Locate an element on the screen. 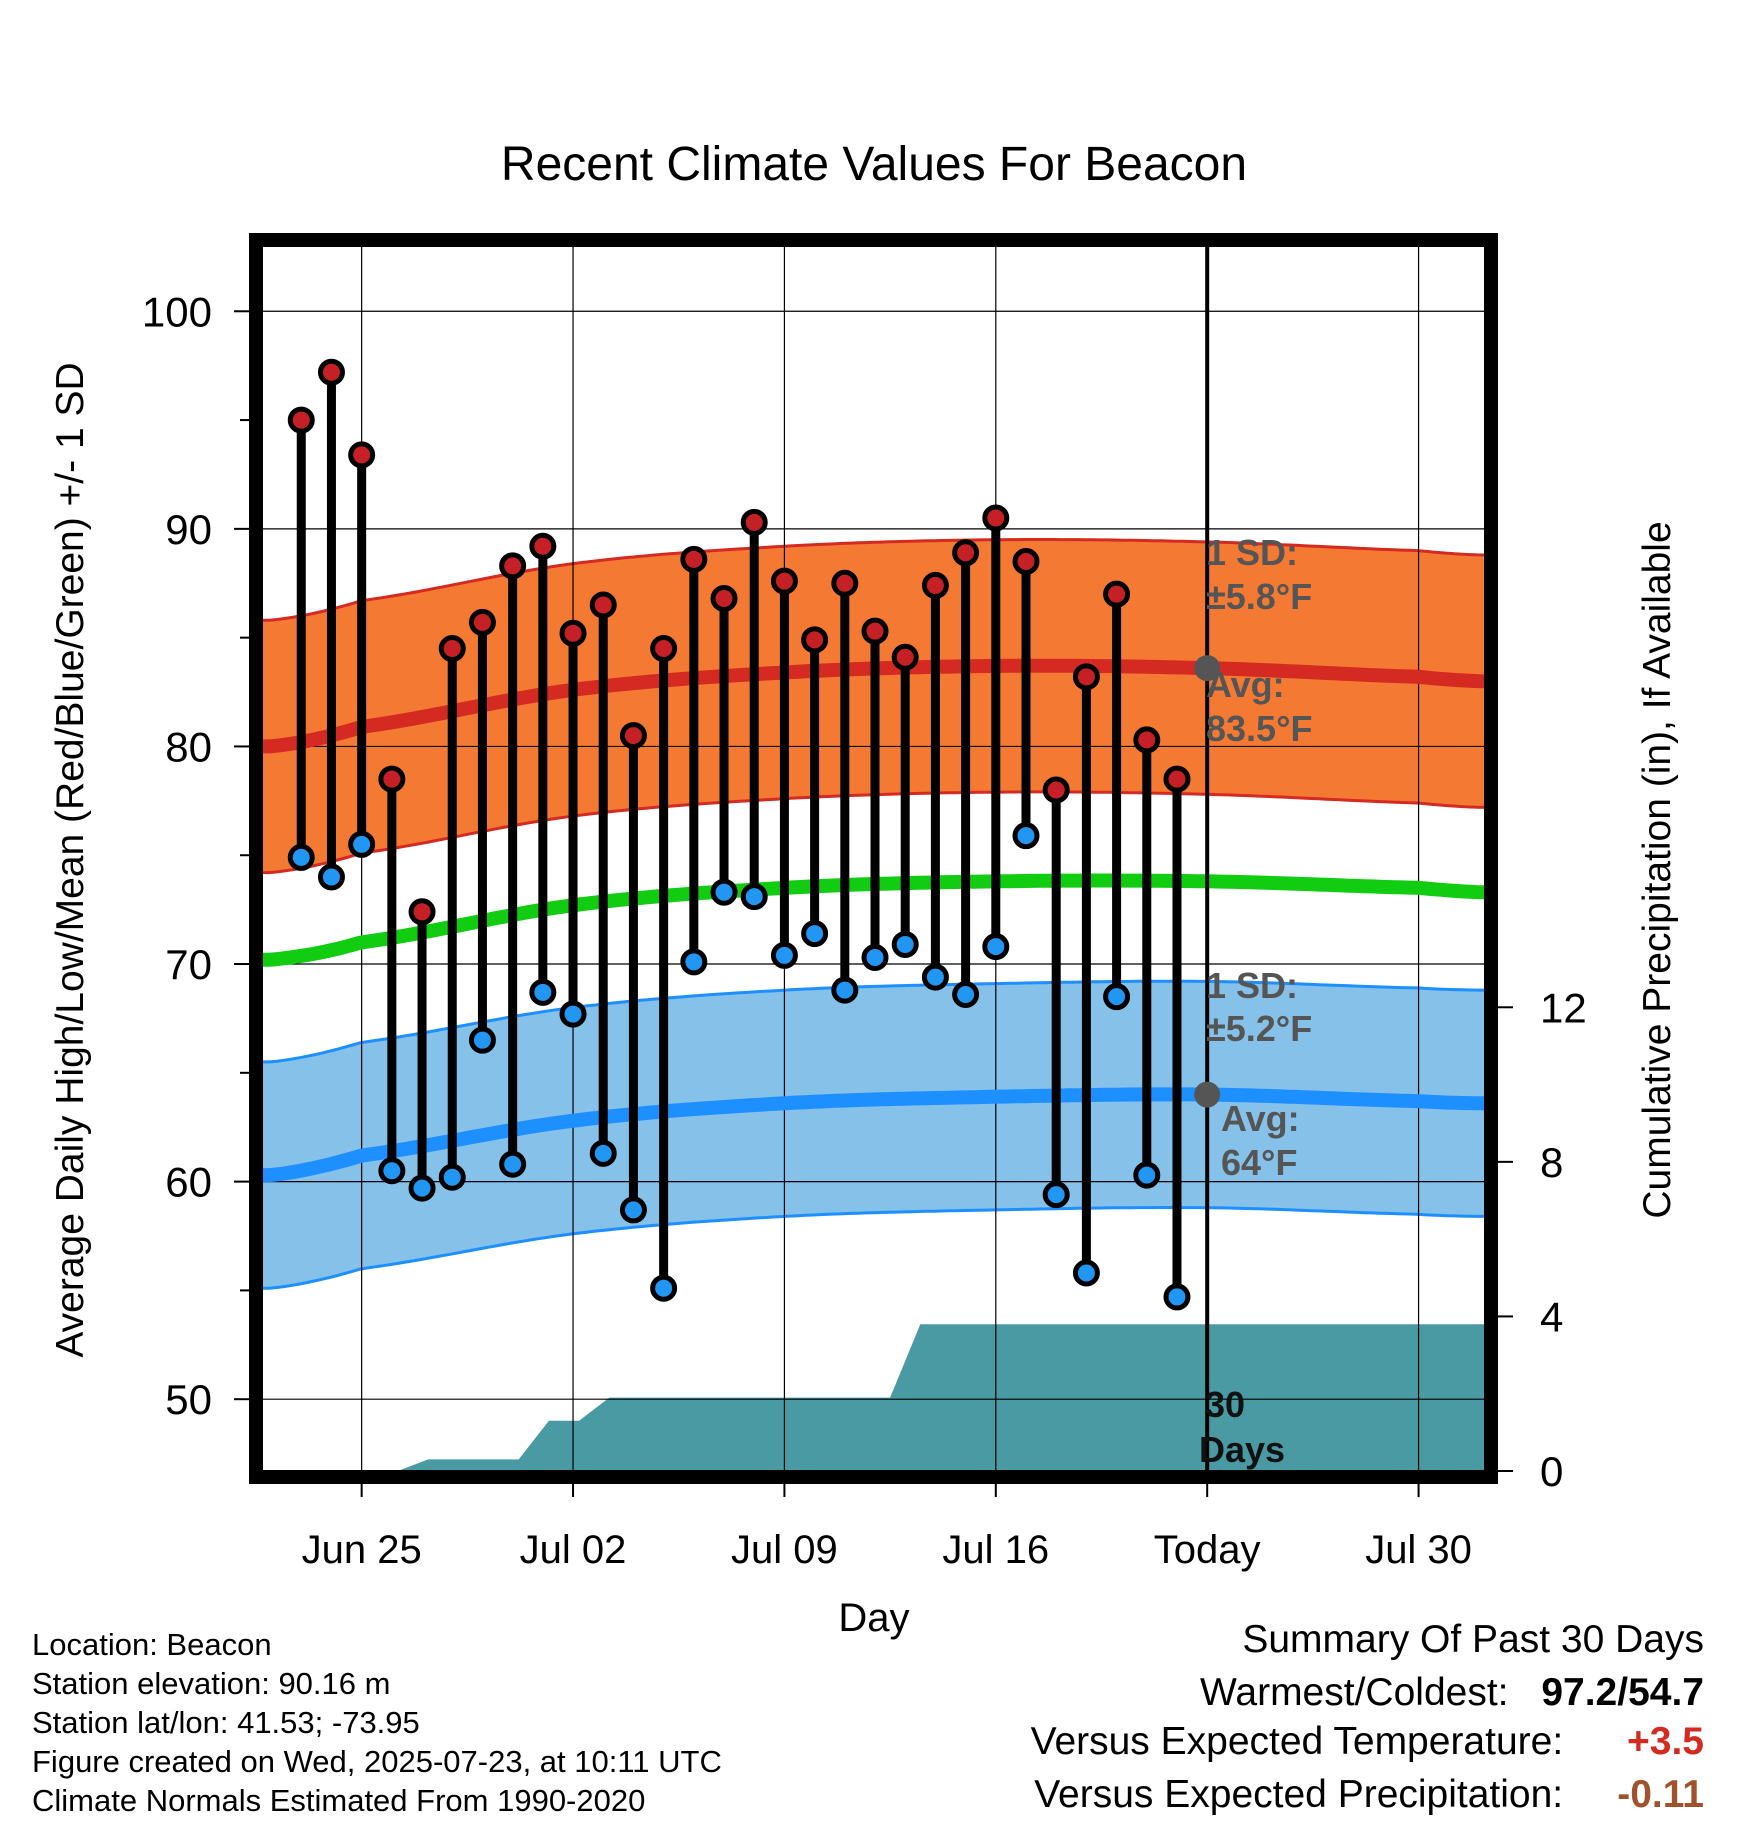 The height and width of the screenshot is (1828, 1748). latlon-text: Station lat/lon: 41.53; -73.95 is located at coordinates (226, 1722).